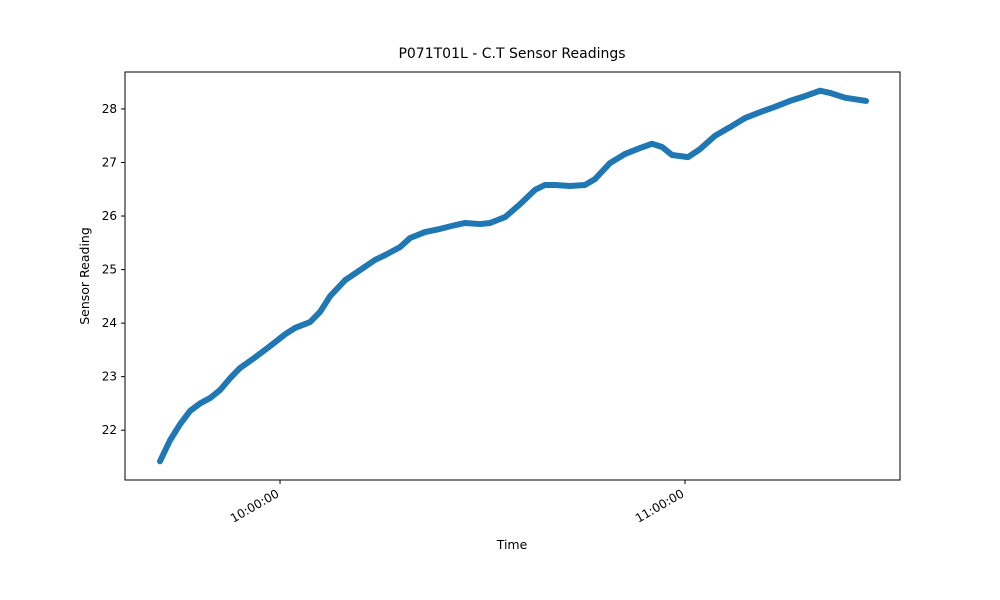  Describe the element at coordinates (109, 216) in the screenshot. I see `y-tick-label: 26` at that location.